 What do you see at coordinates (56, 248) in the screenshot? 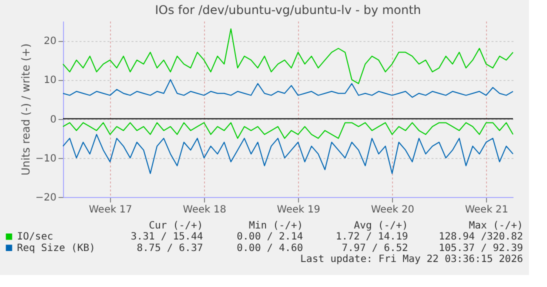
I see `legend-label: Req Size (KB)` at bounding box center [56, 248].